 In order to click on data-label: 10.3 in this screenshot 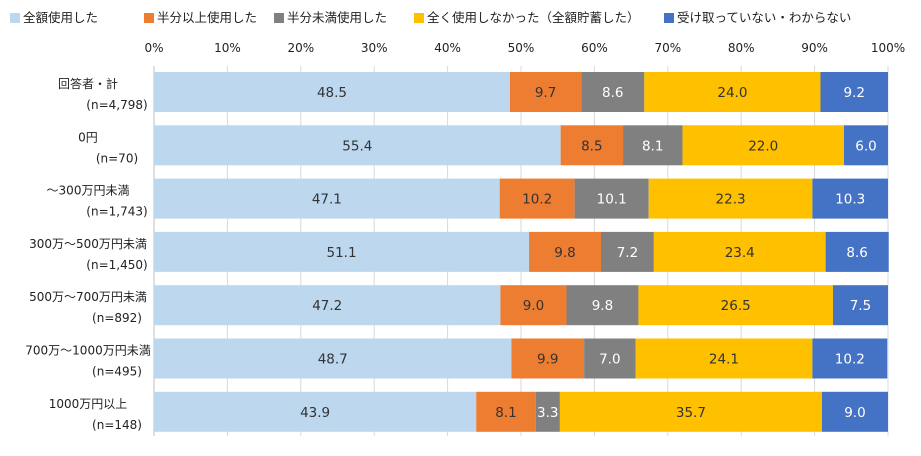, I will do `click(850, 200)`.